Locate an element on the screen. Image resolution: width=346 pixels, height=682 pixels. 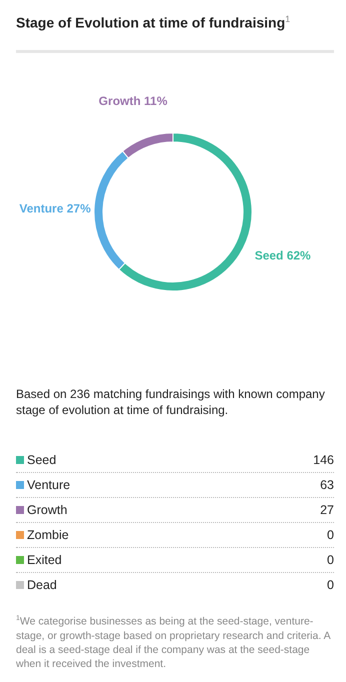
legend-label: Zombie is located at coordinates (48, 535).